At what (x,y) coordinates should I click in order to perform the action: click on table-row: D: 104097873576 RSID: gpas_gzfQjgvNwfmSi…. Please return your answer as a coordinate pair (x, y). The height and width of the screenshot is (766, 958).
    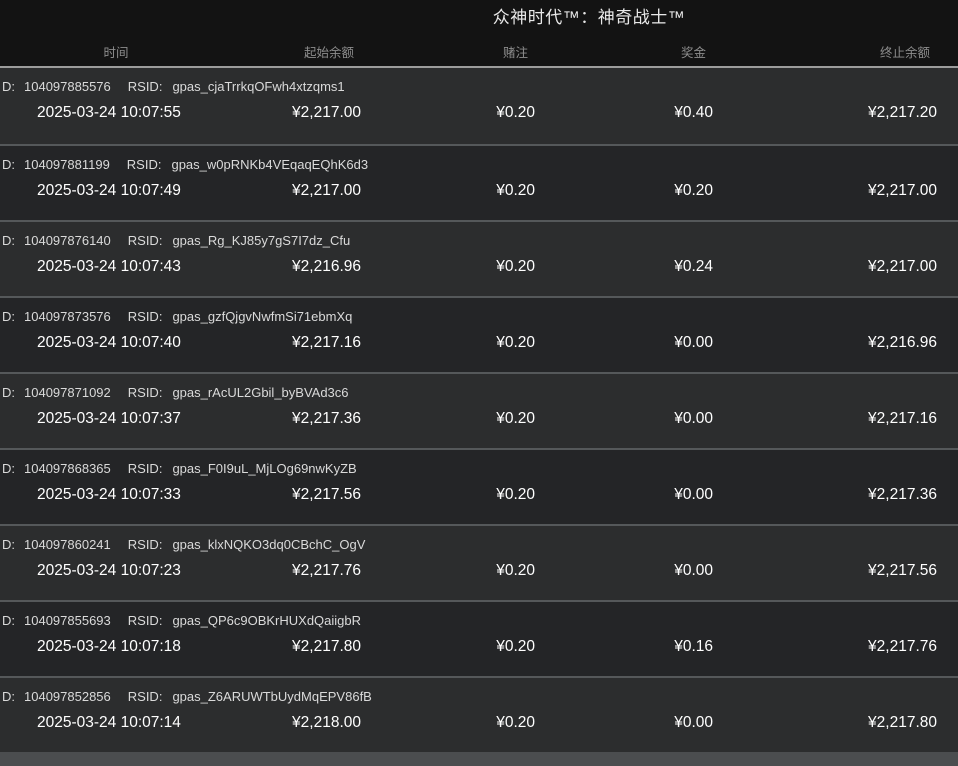
    Looking at the image, I should click on (479, 334).